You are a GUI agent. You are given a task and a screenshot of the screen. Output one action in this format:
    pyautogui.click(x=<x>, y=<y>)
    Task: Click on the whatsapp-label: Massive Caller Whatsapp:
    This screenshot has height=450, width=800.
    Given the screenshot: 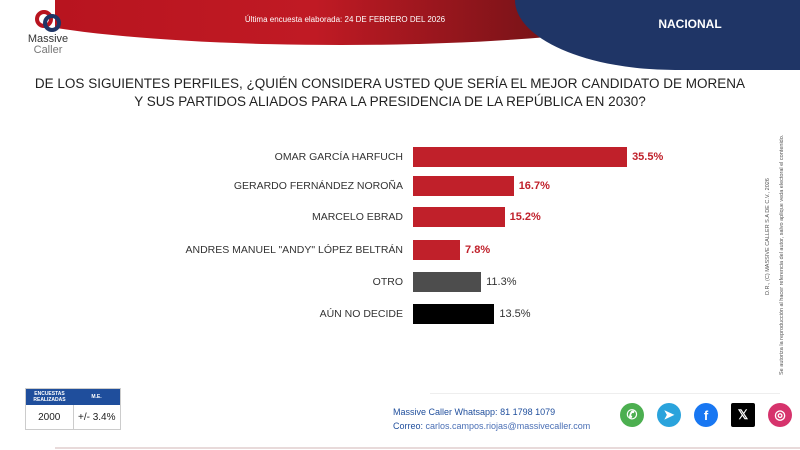 What is the action you would take?
    pyautogui.click(x=445, y=412)
    